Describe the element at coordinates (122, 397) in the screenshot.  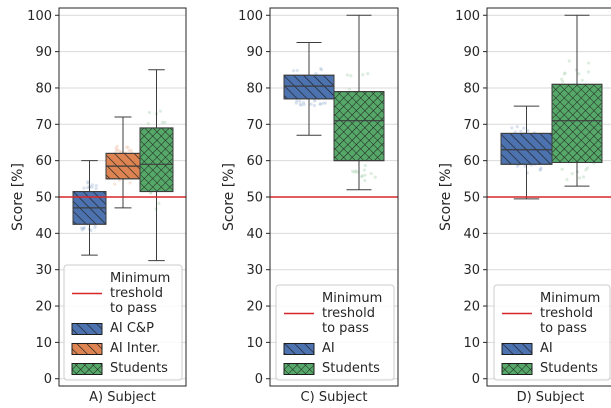
I see `x-axis-label: A) Subject` at that location.